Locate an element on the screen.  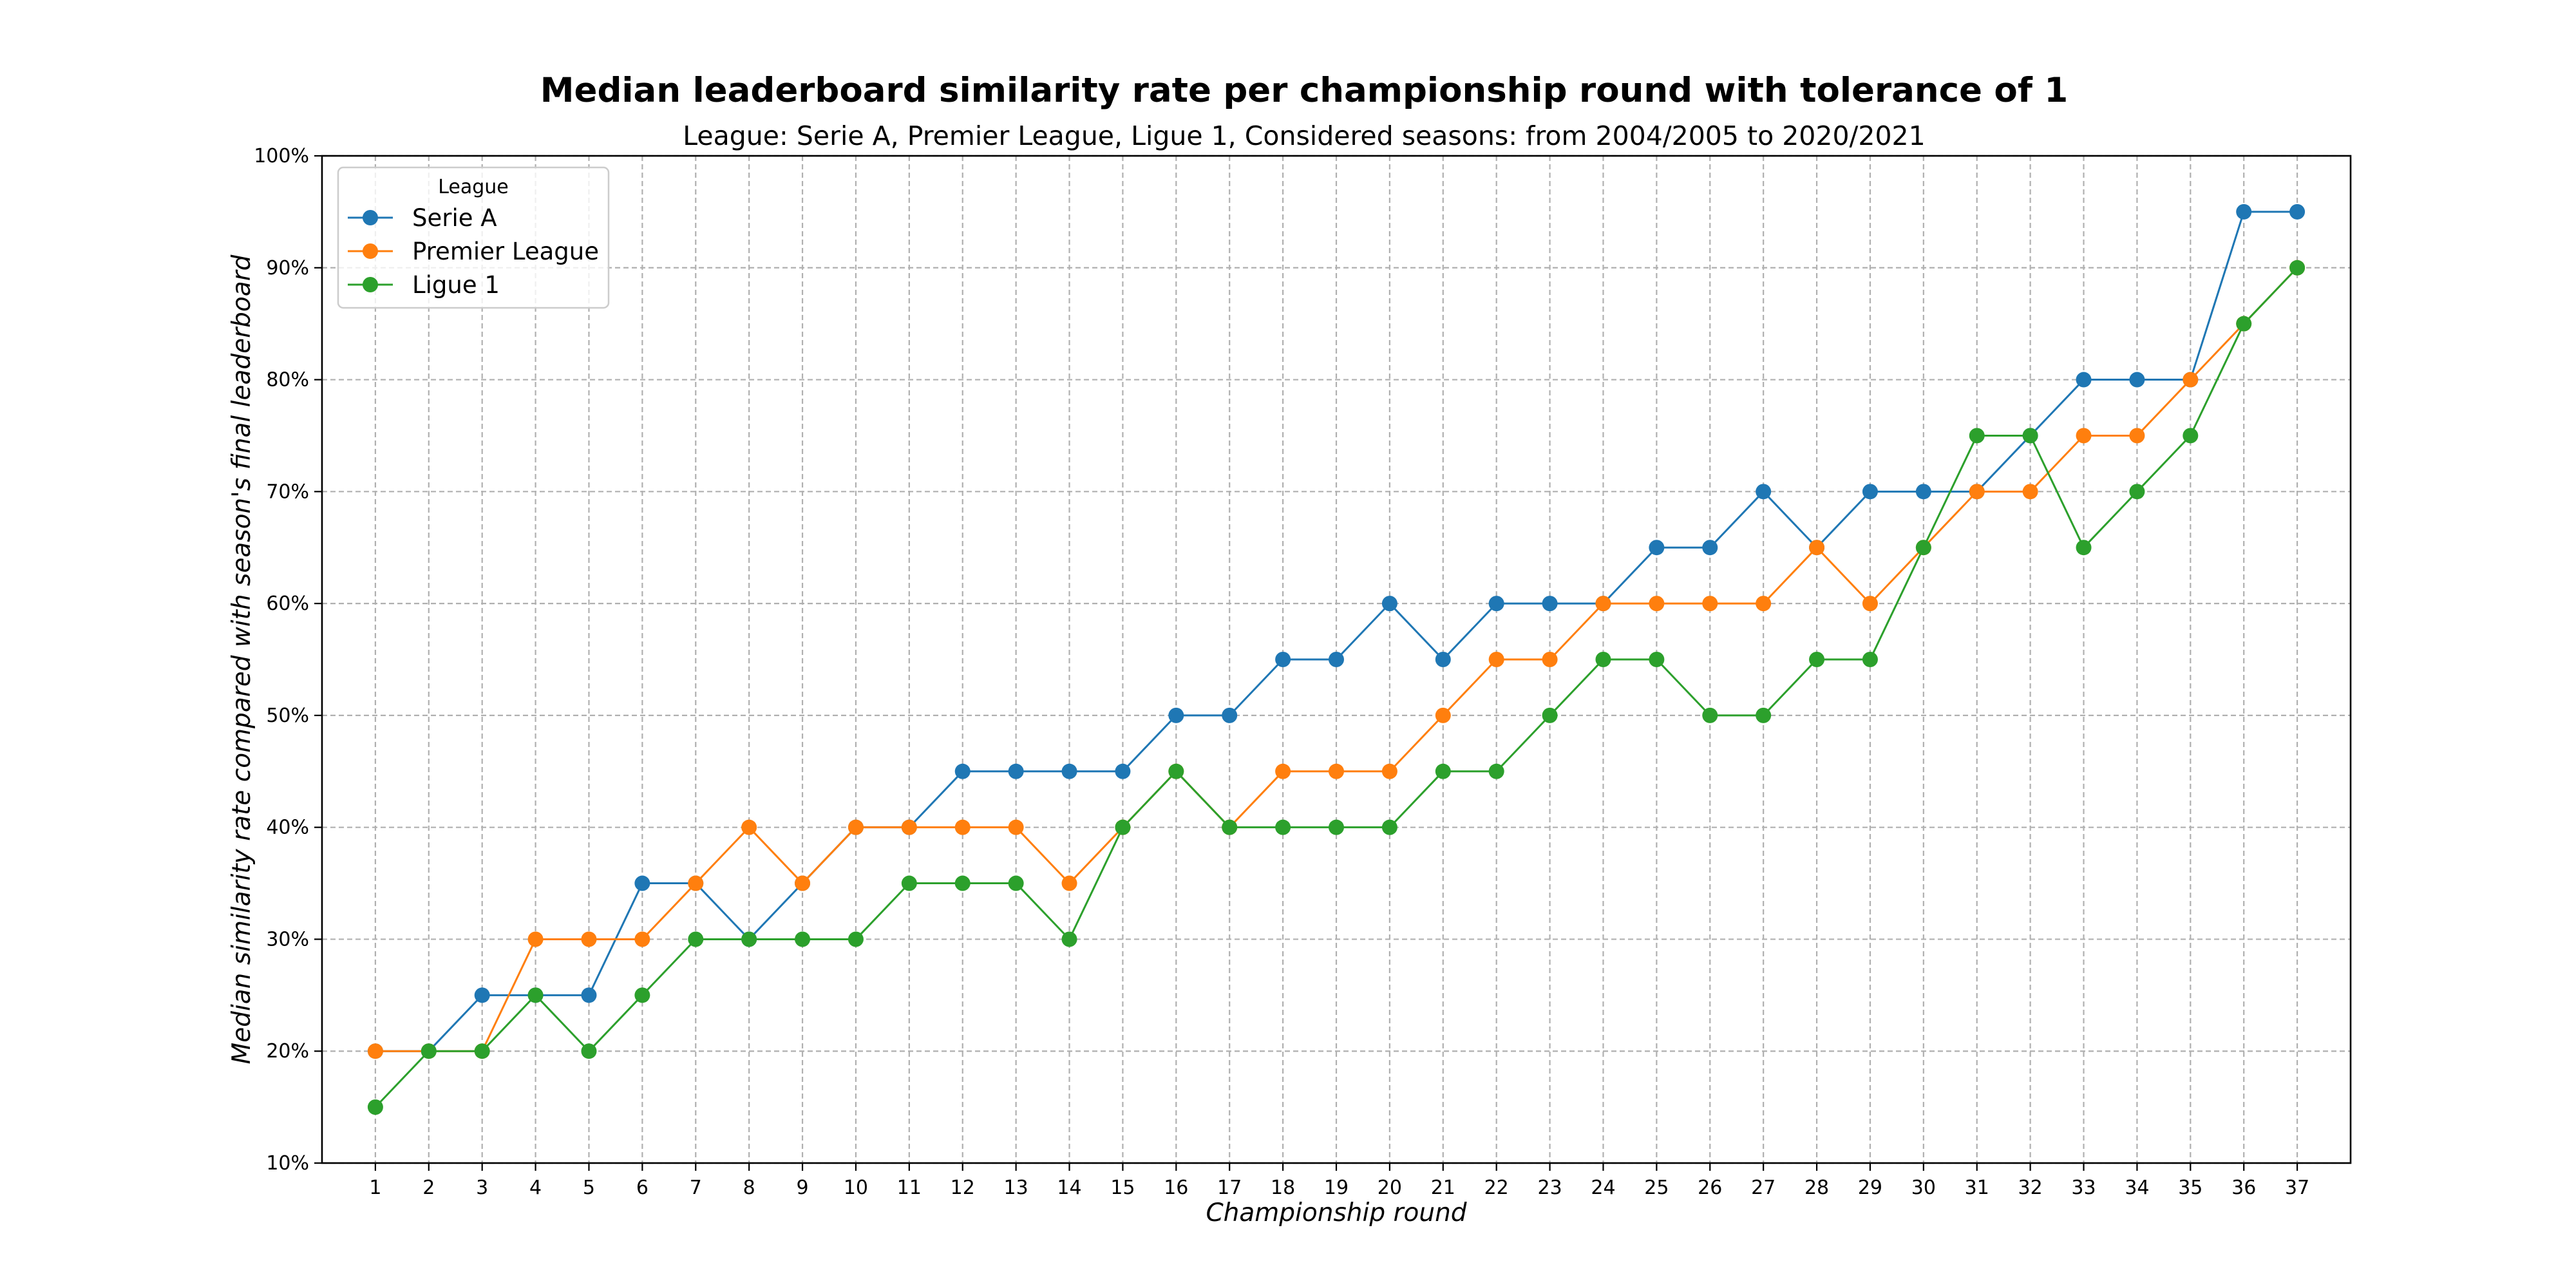
x-tick-label: 9 is located at coordinates (803, 1188).